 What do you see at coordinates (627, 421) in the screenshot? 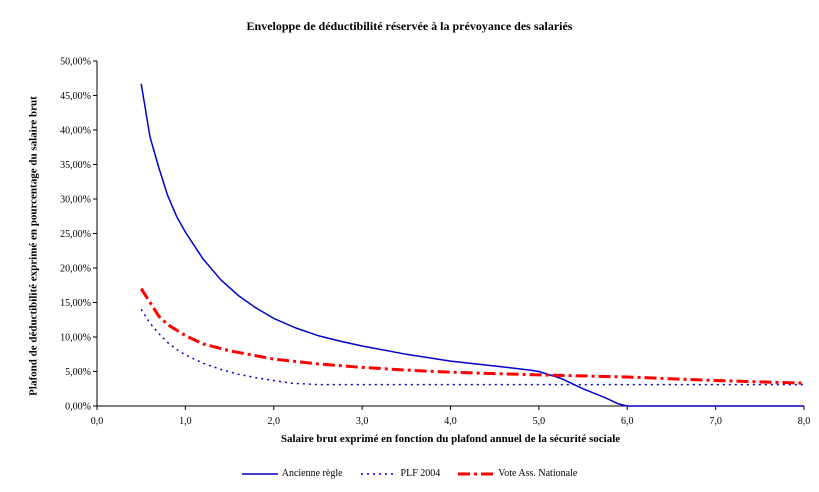
I see `x-tick-label: 6,0` at bounding box center [627, 421].